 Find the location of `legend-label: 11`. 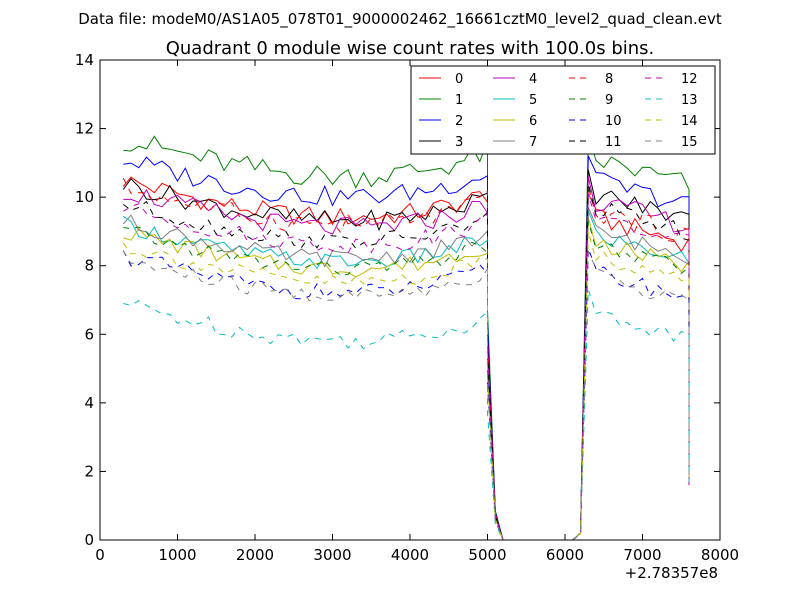

legend-label: 11 is located at coordinates (613, 142).